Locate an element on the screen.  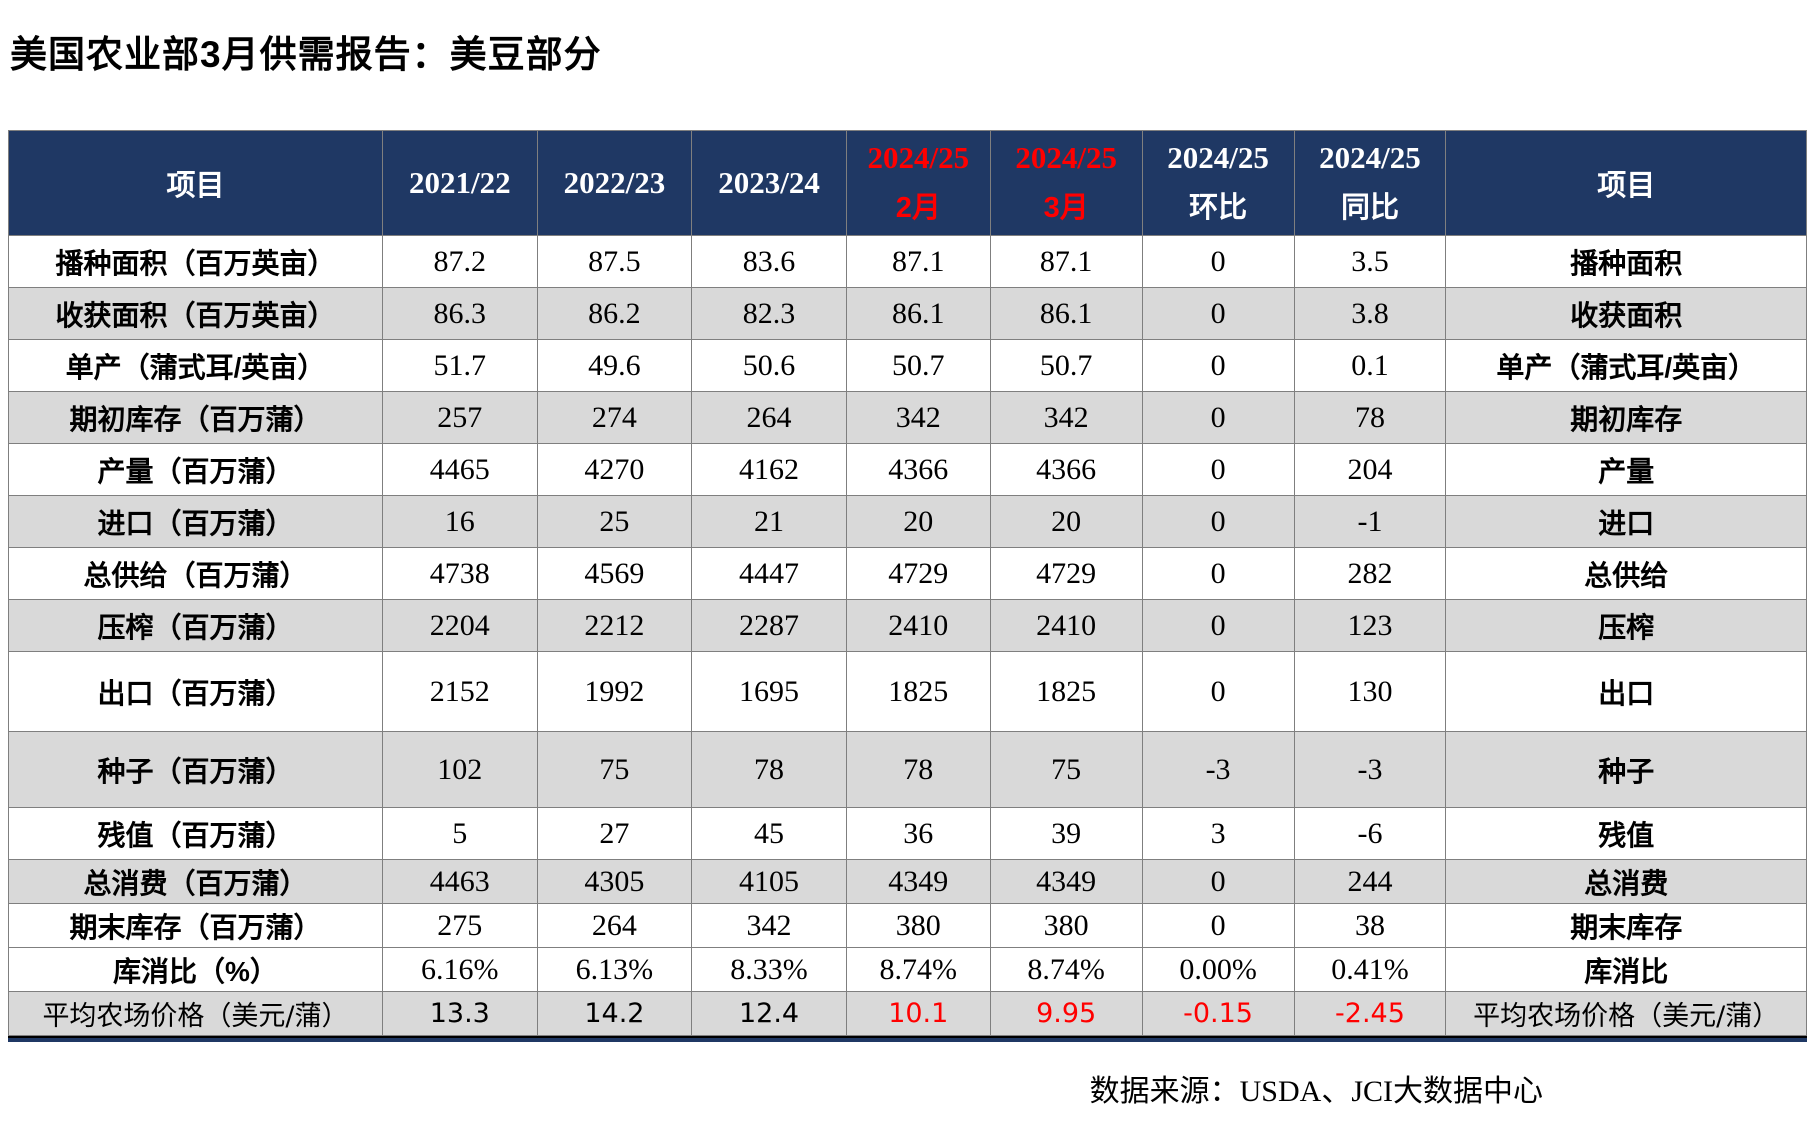
value-cell: 10.1 is located at coordinates (918, 1013).